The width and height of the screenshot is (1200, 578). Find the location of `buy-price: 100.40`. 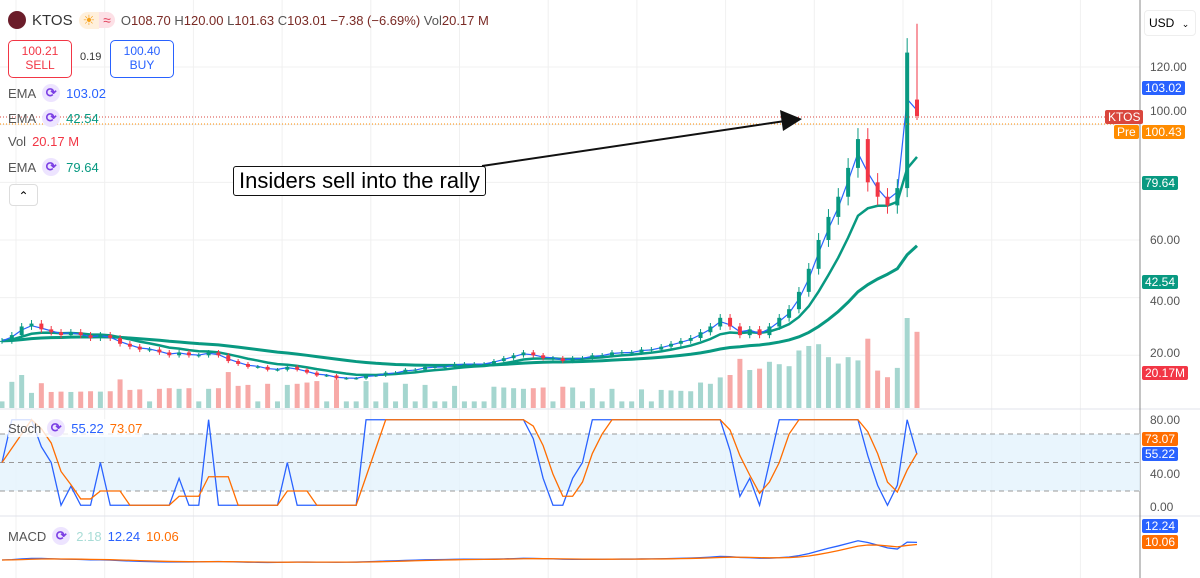

buy-price: 100.40 is located at coordinates (142, 51).